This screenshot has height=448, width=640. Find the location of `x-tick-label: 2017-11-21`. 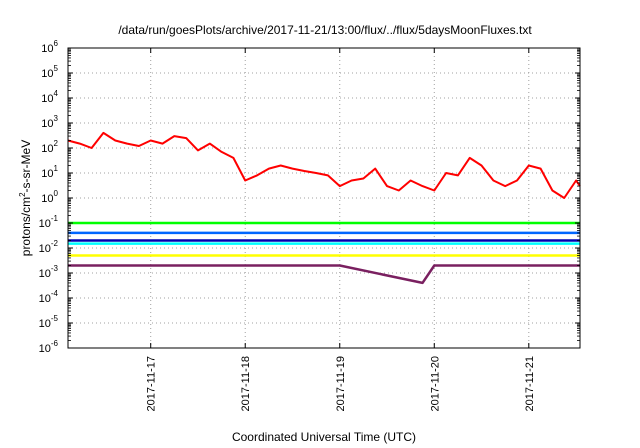

x-tick-label: 2017-11-21 is located at coordinates (530, 383).